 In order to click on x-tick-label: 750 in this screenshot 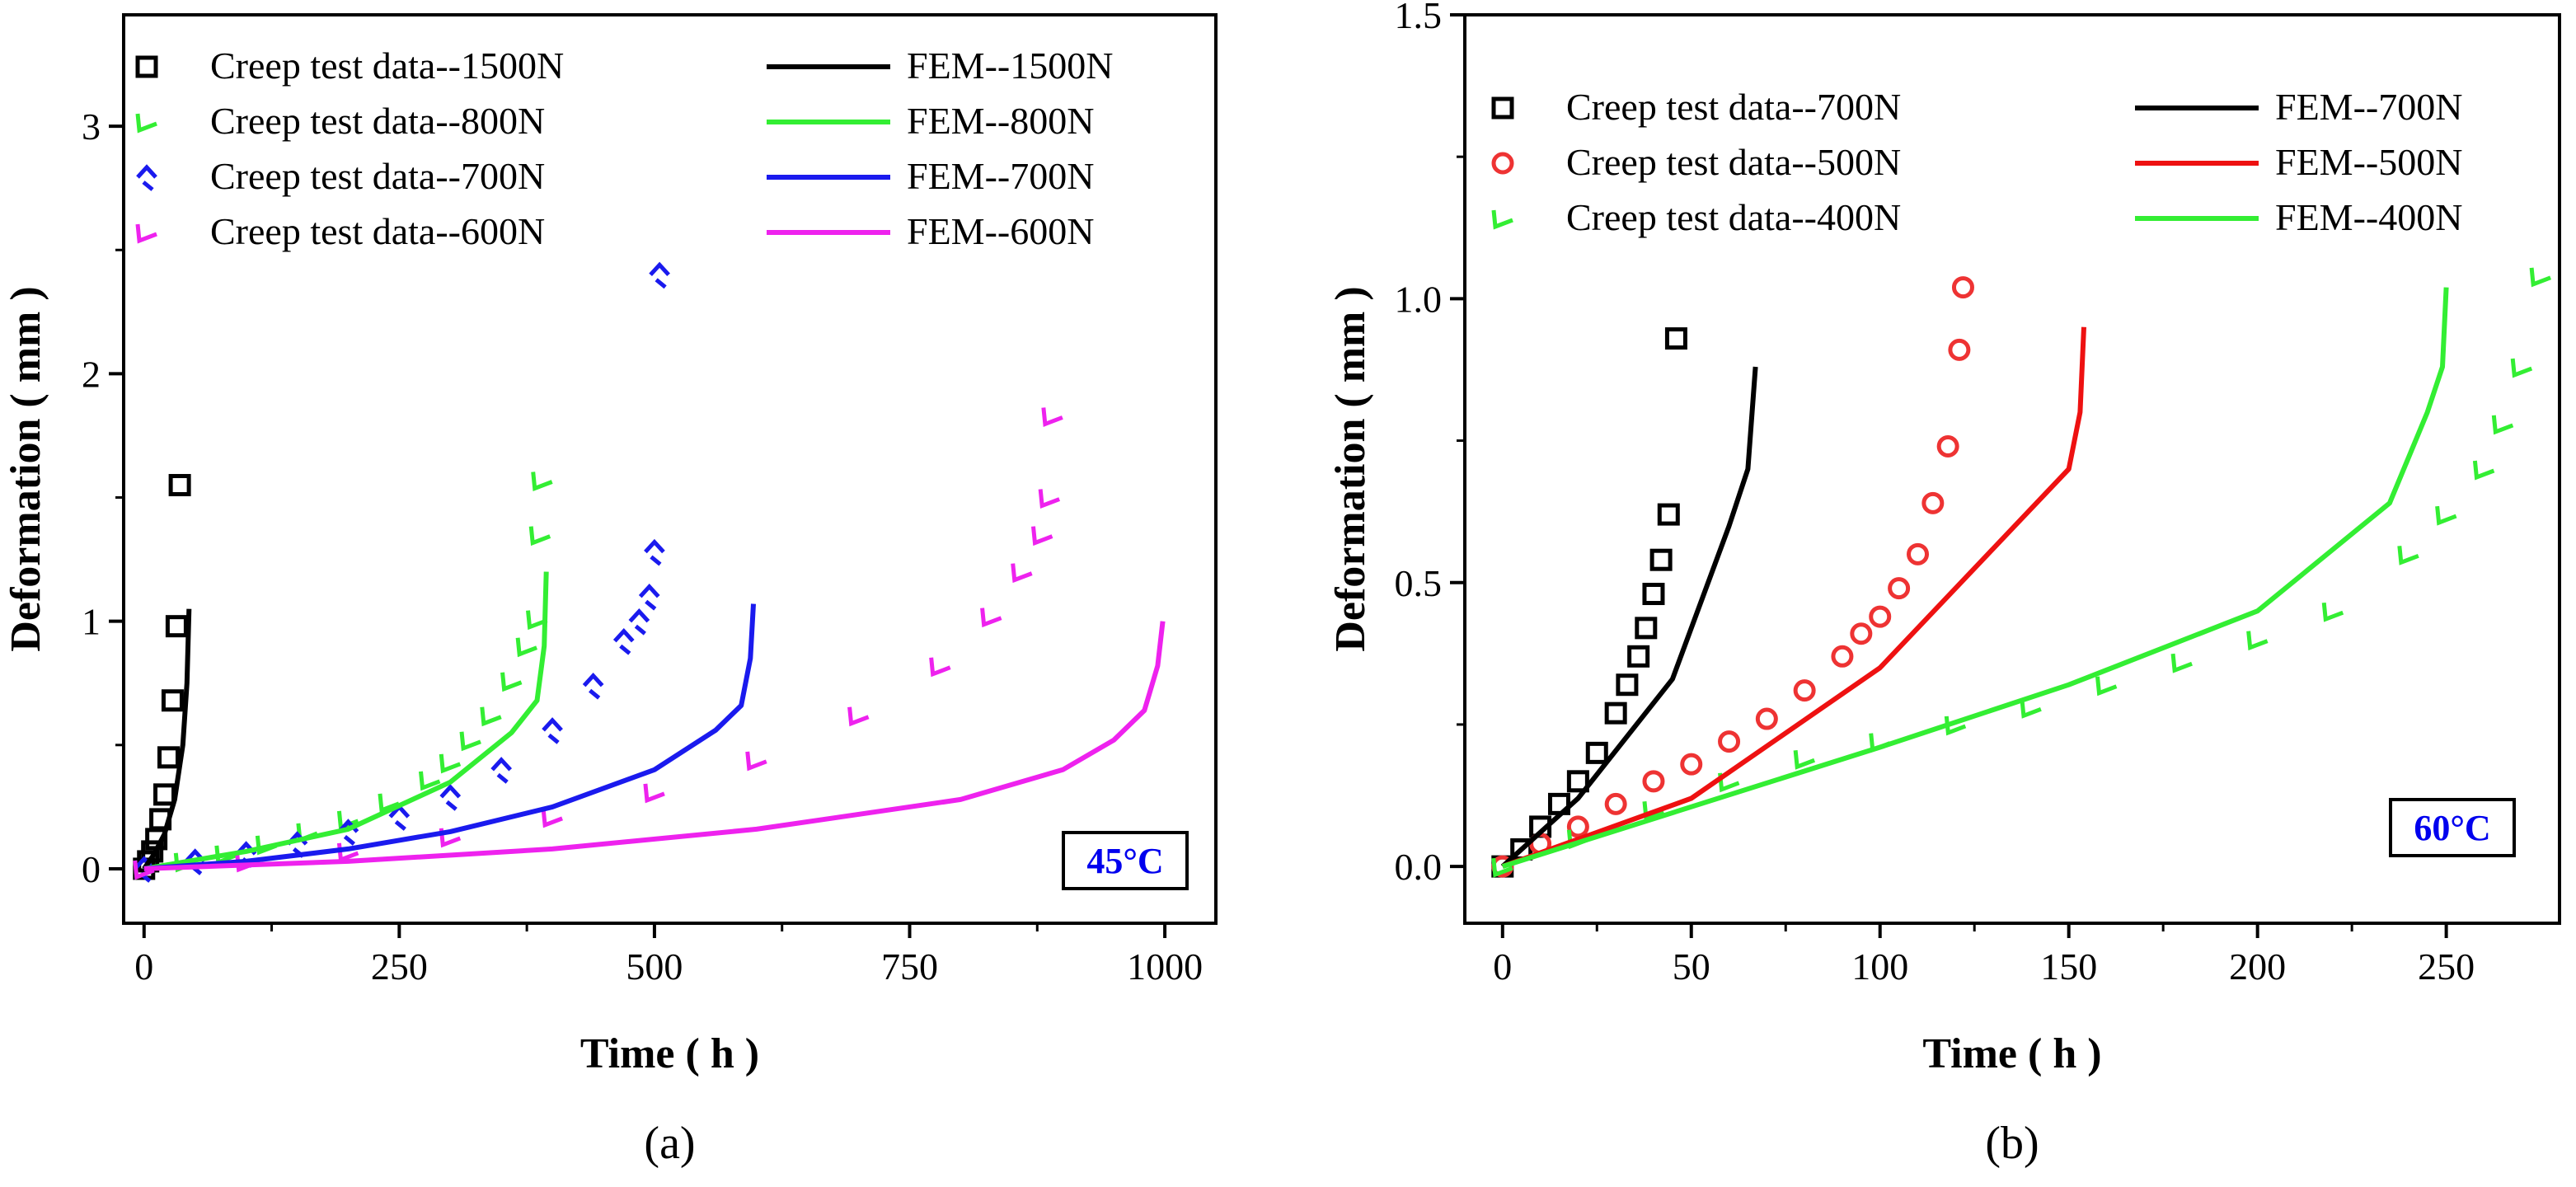, I will do `click(910, 966)`.